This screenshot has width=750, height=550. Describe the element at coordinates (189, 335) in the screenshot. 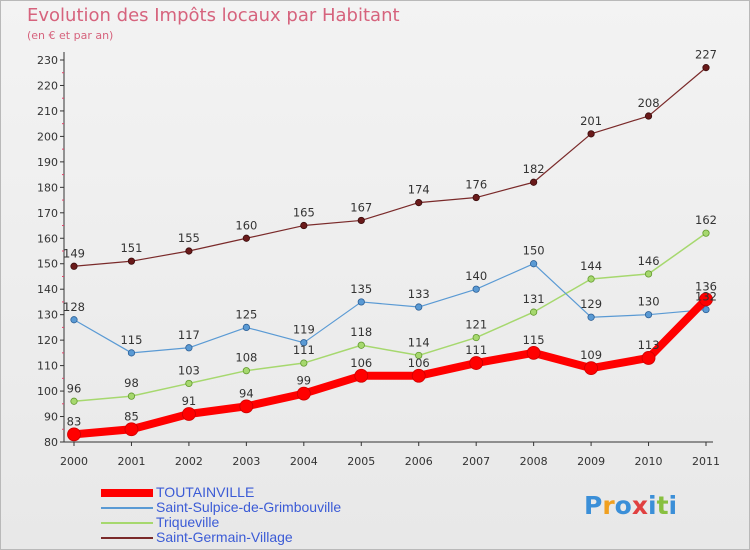

I see `data-label: 117` at that location.